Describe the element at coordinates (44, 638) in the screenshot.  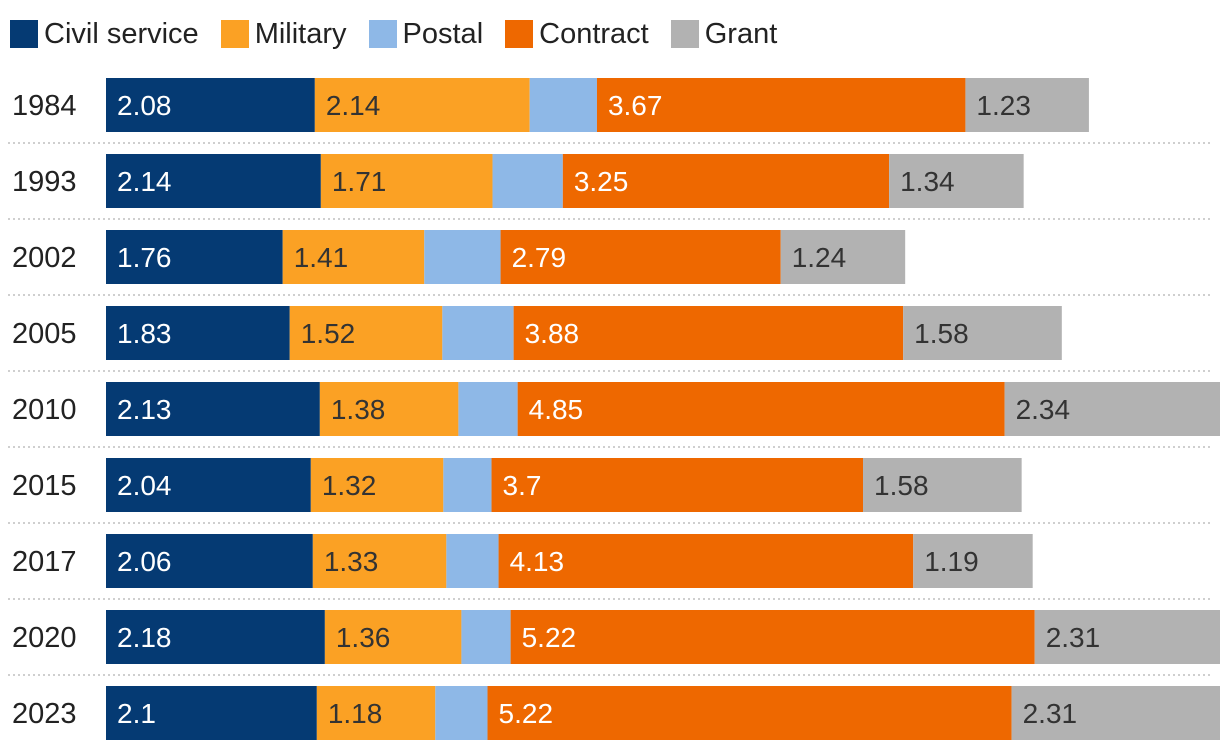
I see `category-label: 2020` at that location.